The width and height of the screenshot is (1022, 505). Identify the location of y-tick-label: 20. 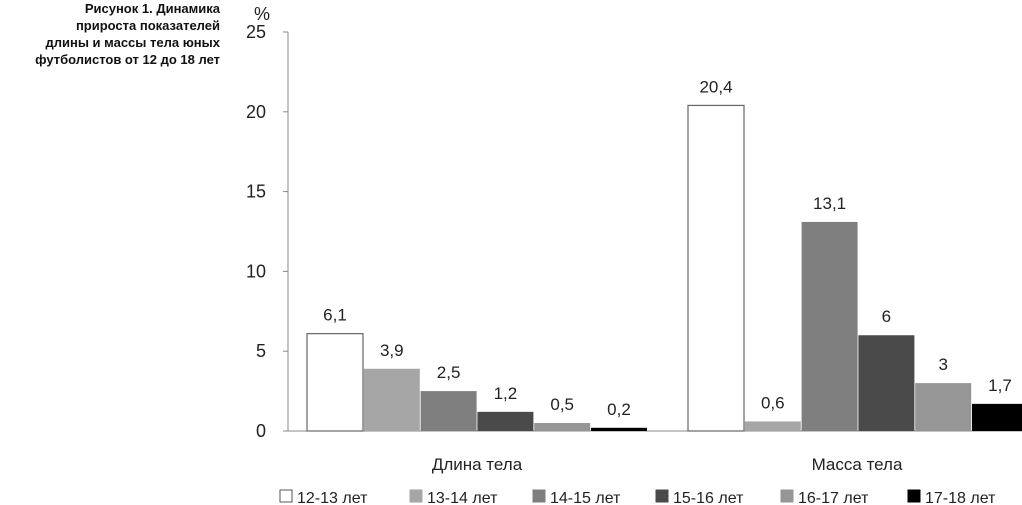
(256, 112).